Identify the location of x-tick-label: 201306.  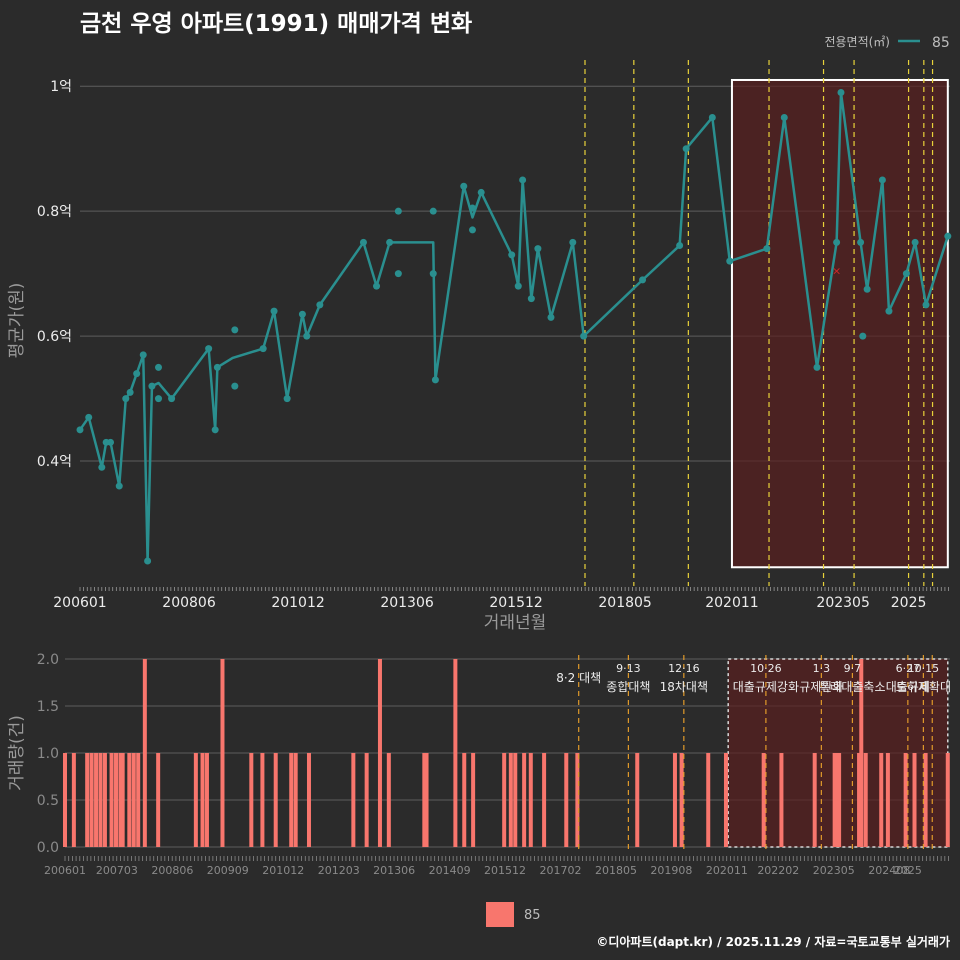
(394, 870).